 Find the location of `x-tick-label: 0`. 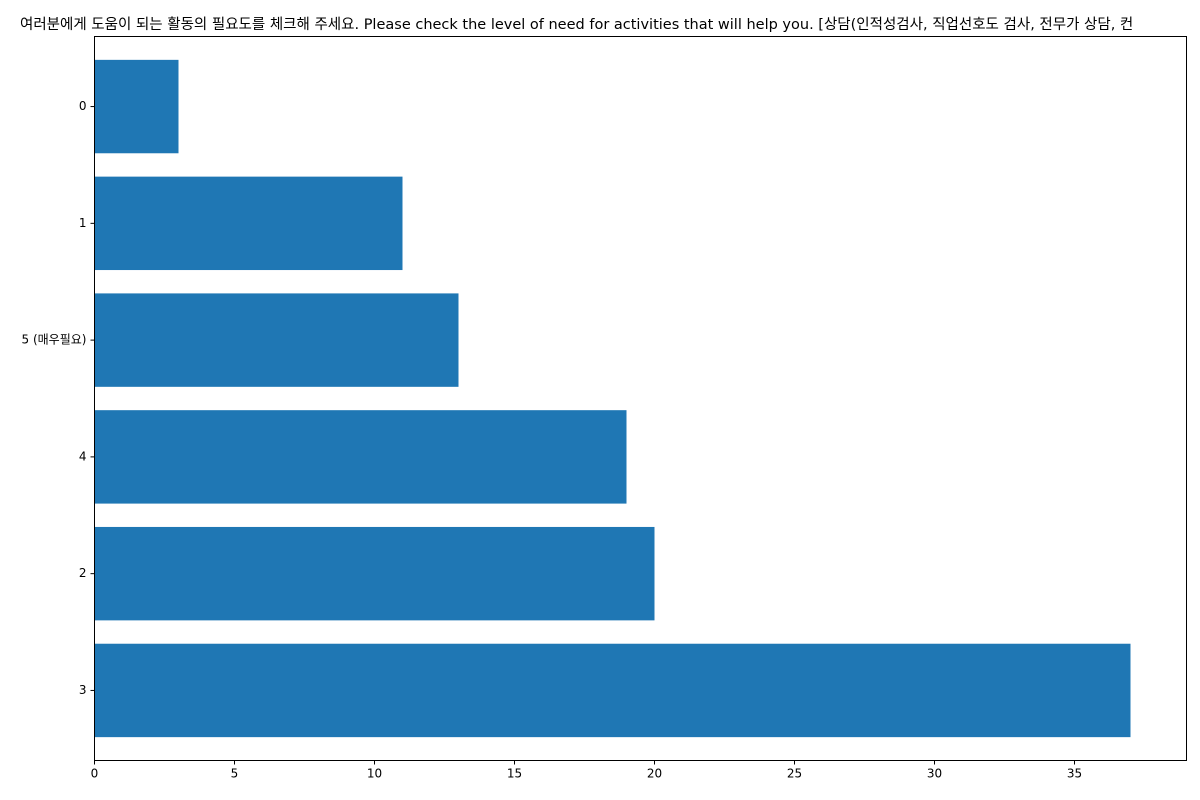

x-tick-label: 0 is located at coordinates (95, 774).